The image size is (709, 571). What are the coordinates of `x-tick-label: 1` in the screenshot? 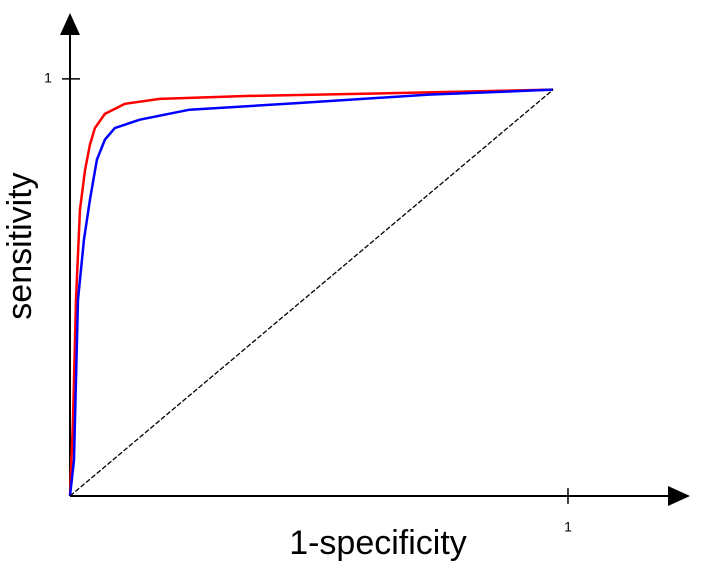 It's located at (568, 527).